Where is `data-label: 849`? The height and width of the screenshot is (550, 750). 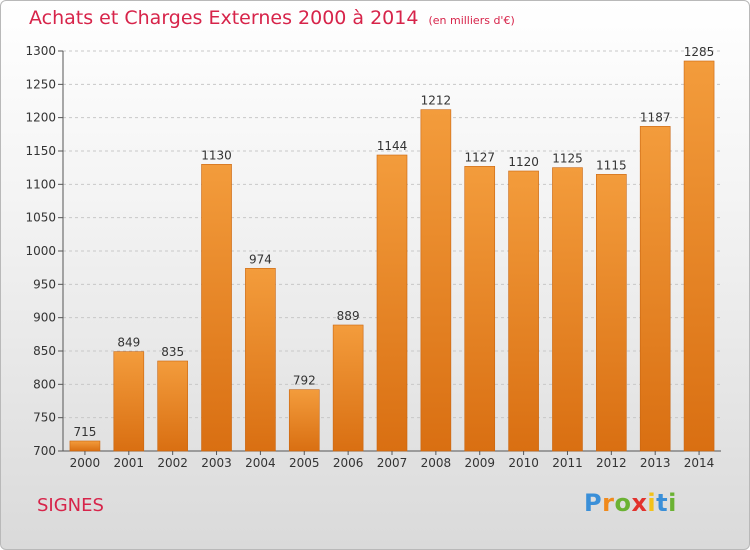 data-label: 849 is located at coordinates (128, 343).